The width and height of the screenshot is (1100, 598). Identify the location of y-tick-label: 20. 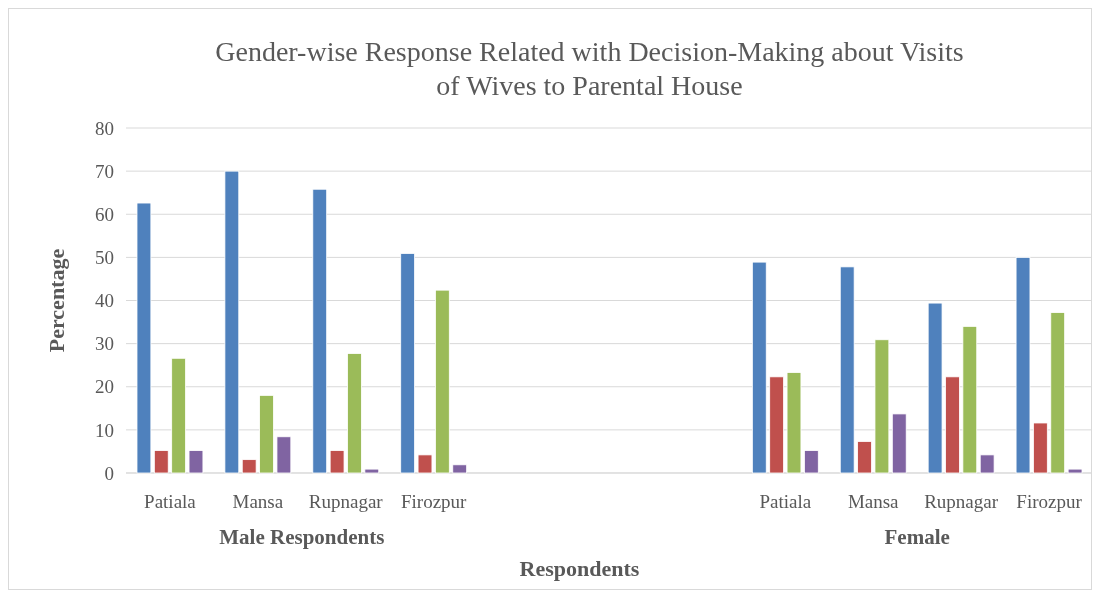
(104, 387).